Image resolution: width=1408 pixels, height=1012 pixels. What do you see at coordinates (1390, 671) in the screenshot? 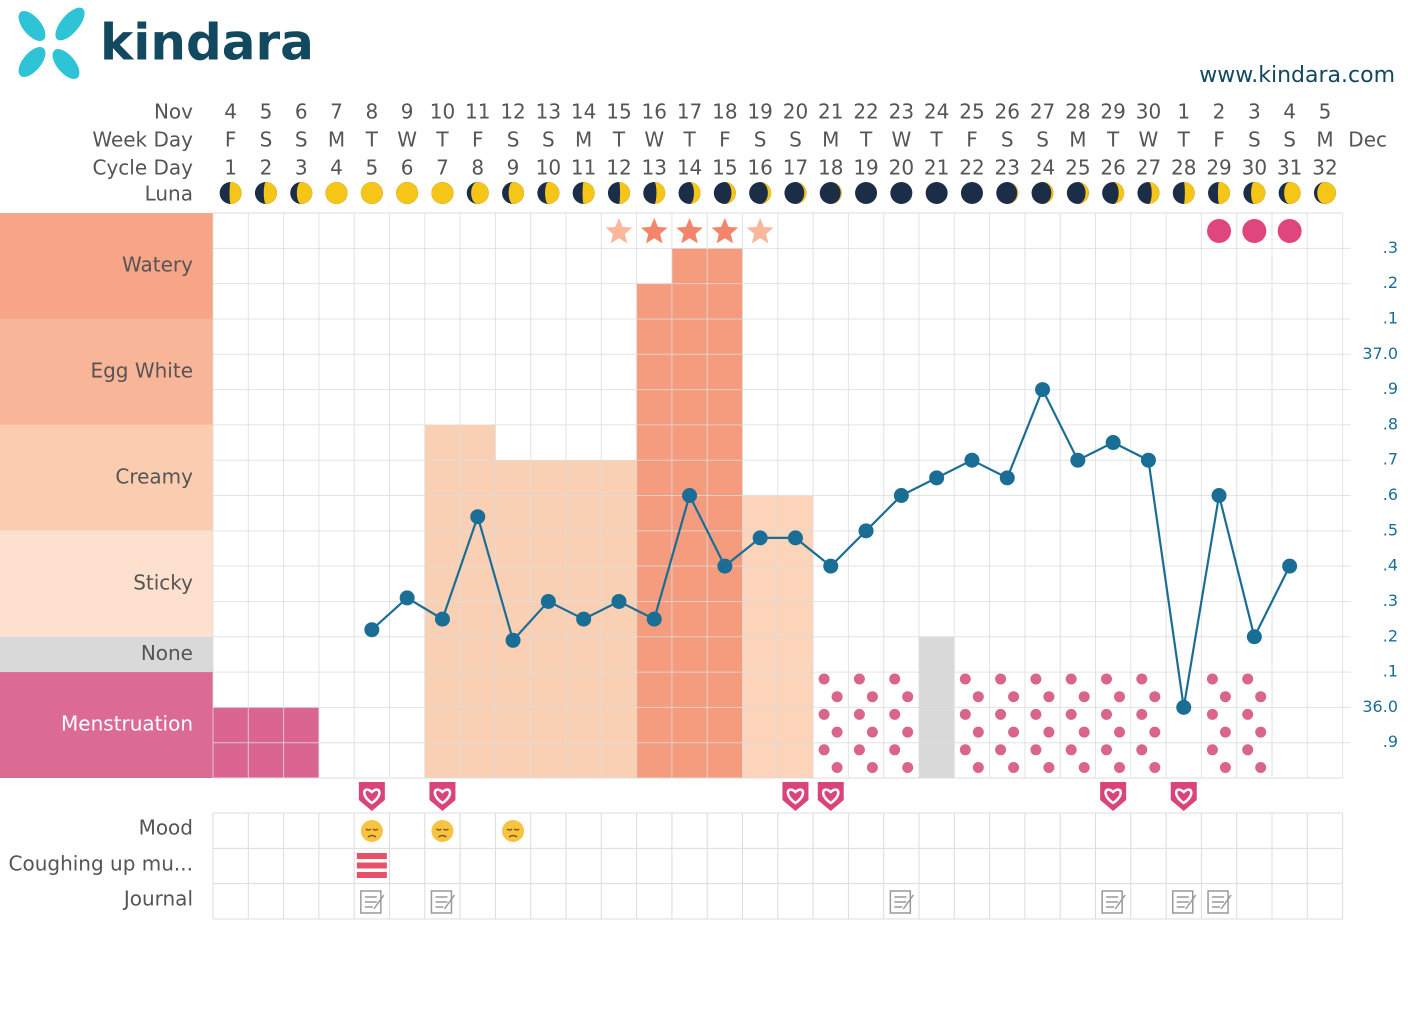
I see `y-tick-label: .1` at bounding box center [1390, 671].